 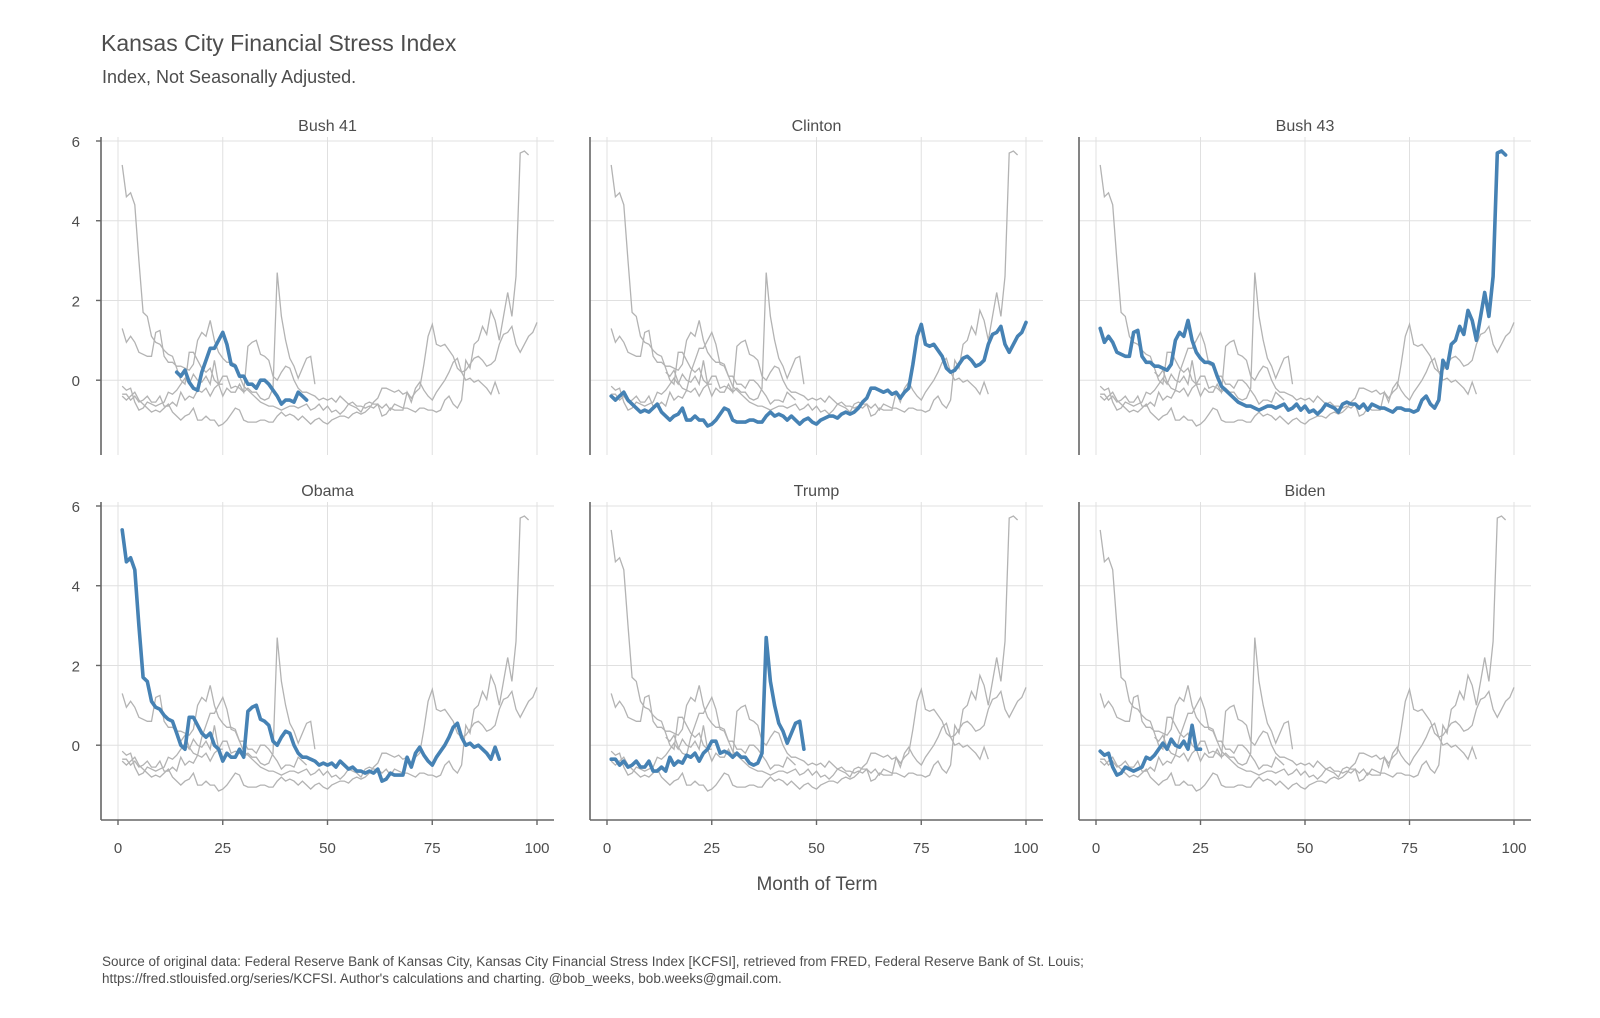 What do you see at coordinates (1288, 656) in the screenshot?
I see `background-line-obama-in-biden` at bounding box center [1288, 656].